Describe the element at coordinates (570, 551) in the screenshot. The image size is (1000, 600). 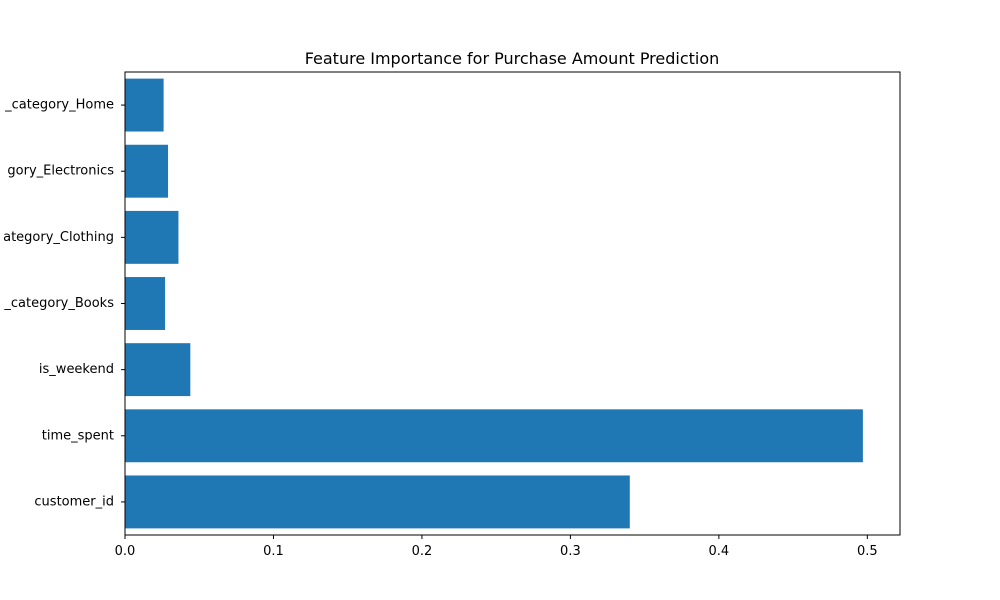
I see `x-tick-label: 0.3` at that location.